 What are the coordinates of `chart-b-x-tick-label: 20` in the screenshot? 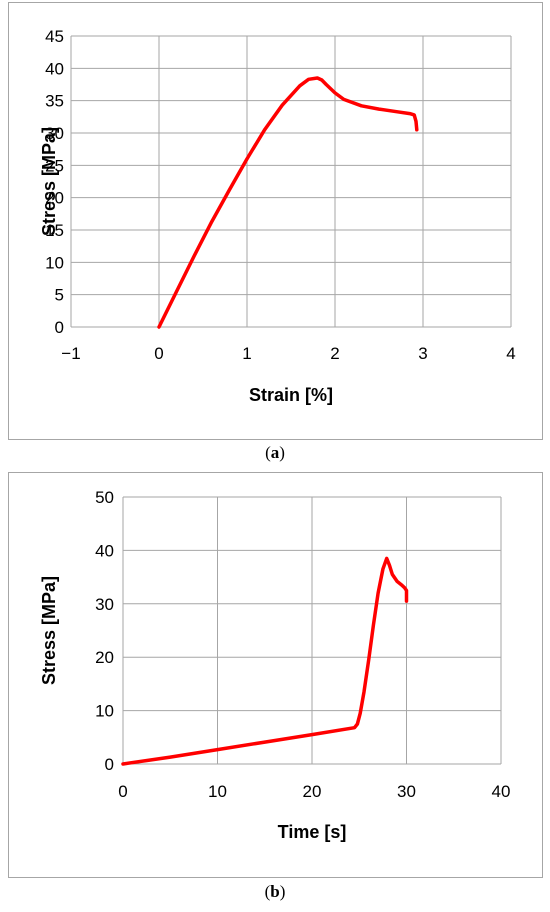 It's located at (312, 791).